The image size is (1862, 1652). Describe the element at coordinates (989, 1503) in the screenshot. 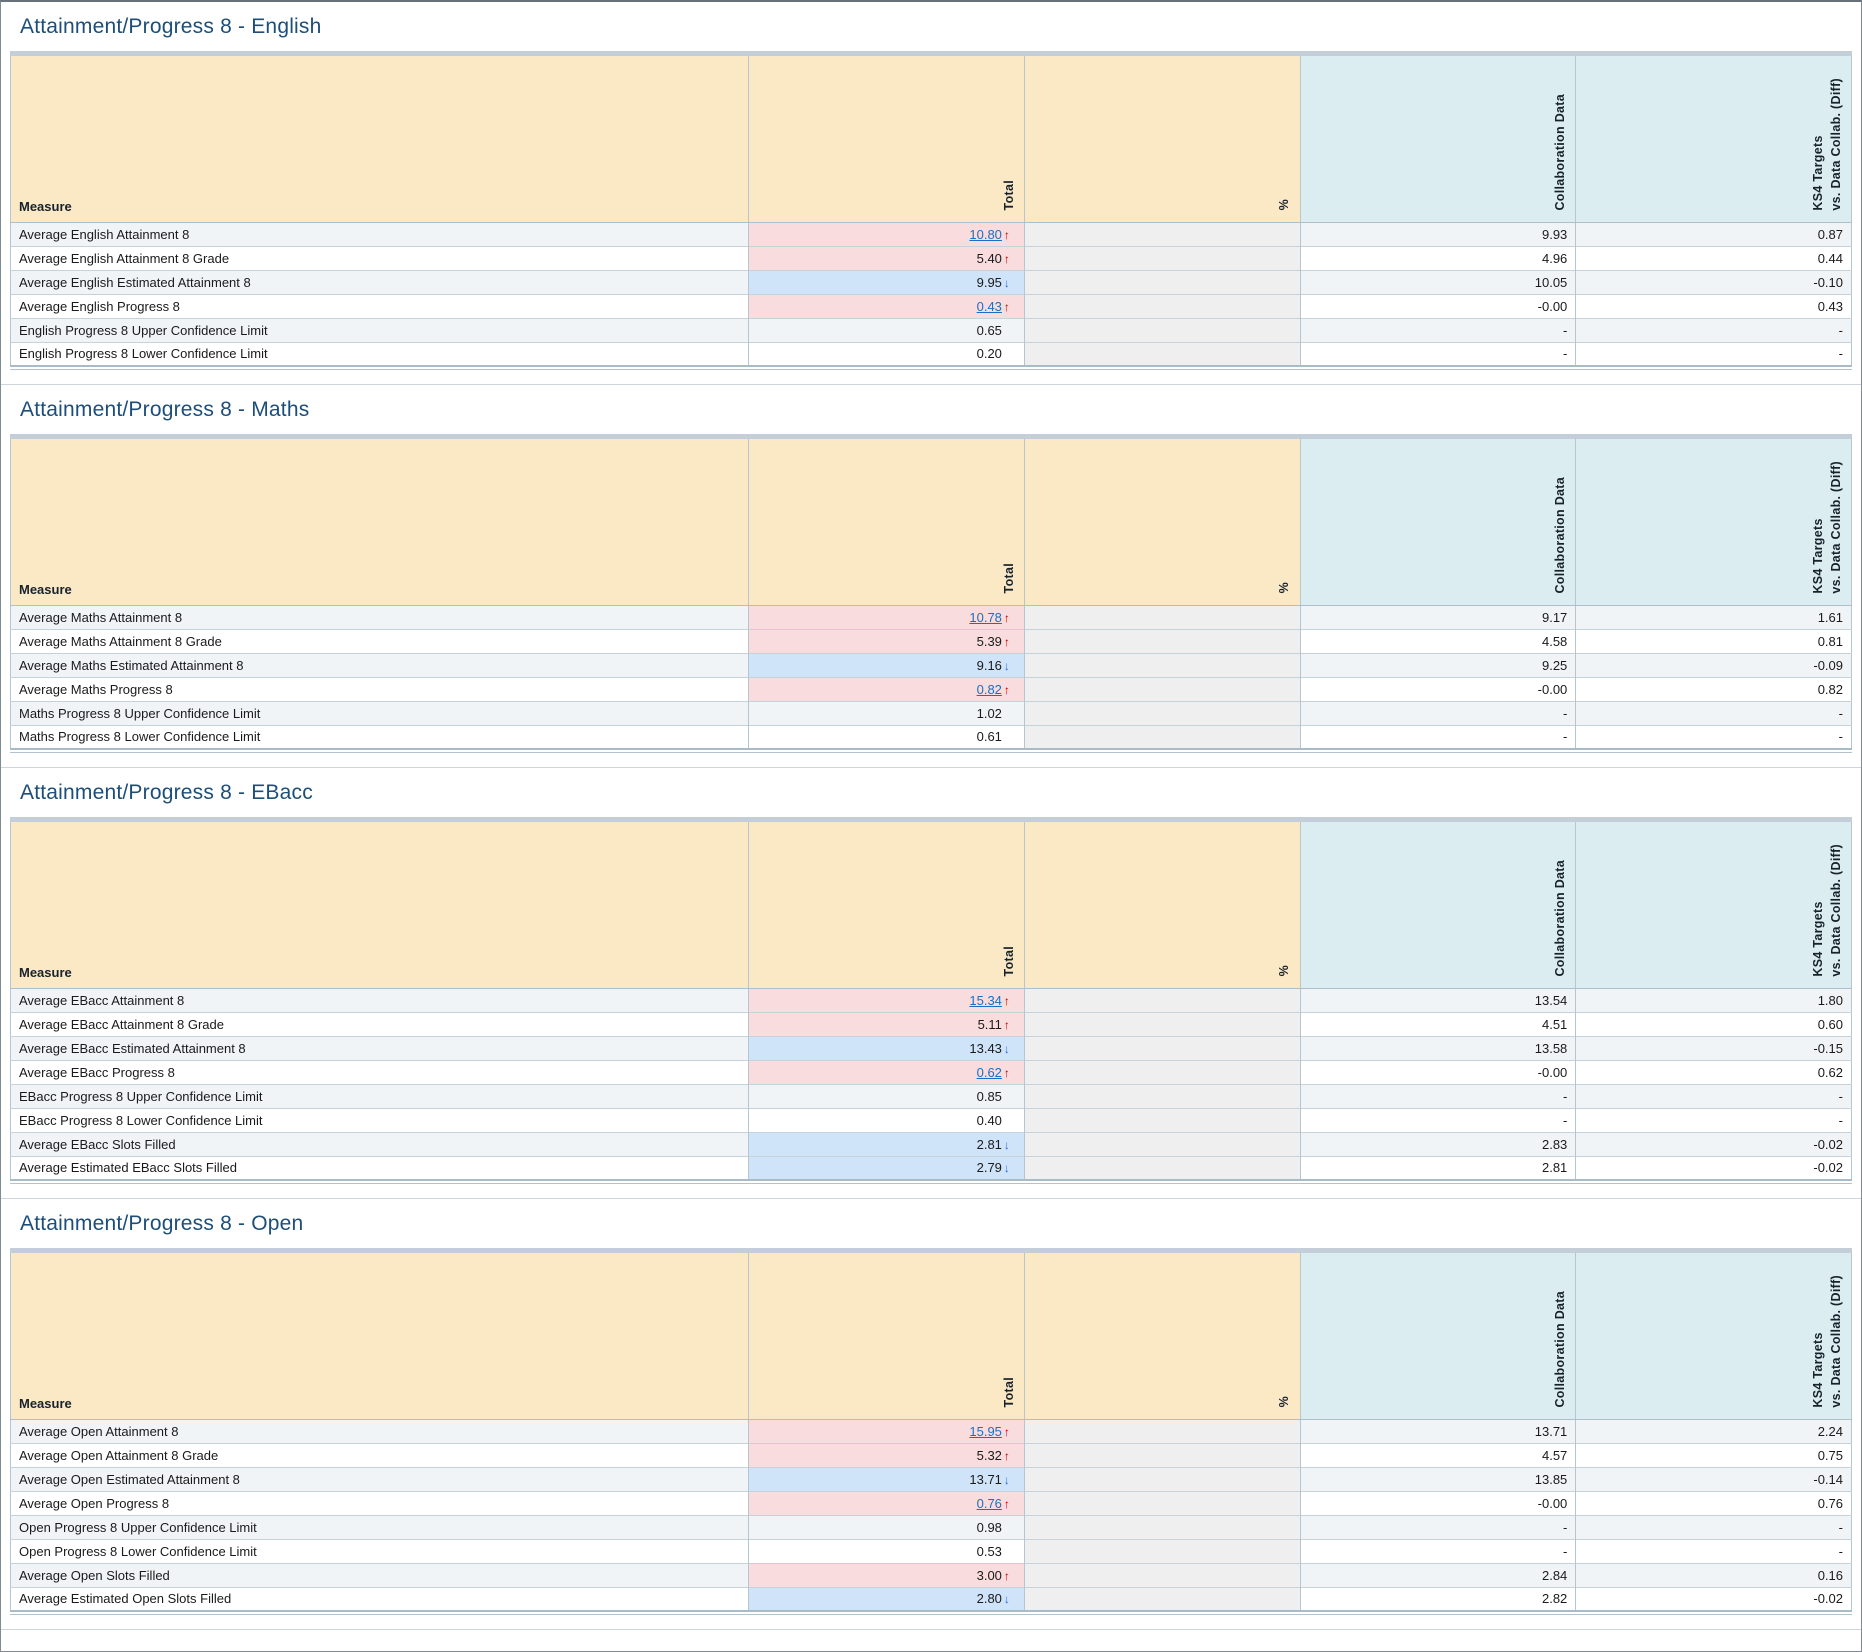

I see `total-value-link: 0.76` at that location.